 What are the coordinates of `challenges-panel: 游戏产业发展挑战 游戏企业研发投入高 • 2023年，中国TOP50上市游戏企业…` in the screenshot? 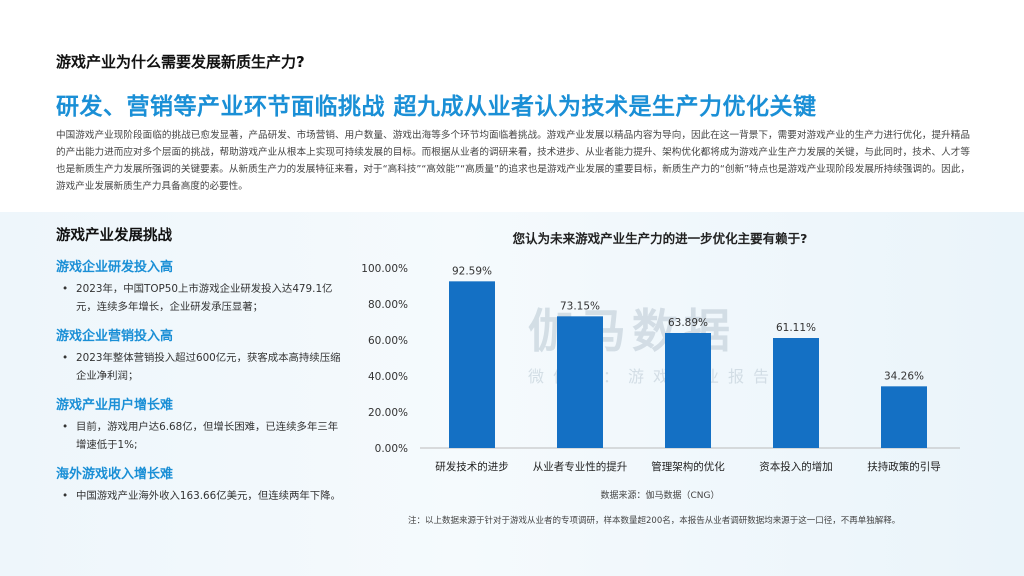 It's located at (199, 374).